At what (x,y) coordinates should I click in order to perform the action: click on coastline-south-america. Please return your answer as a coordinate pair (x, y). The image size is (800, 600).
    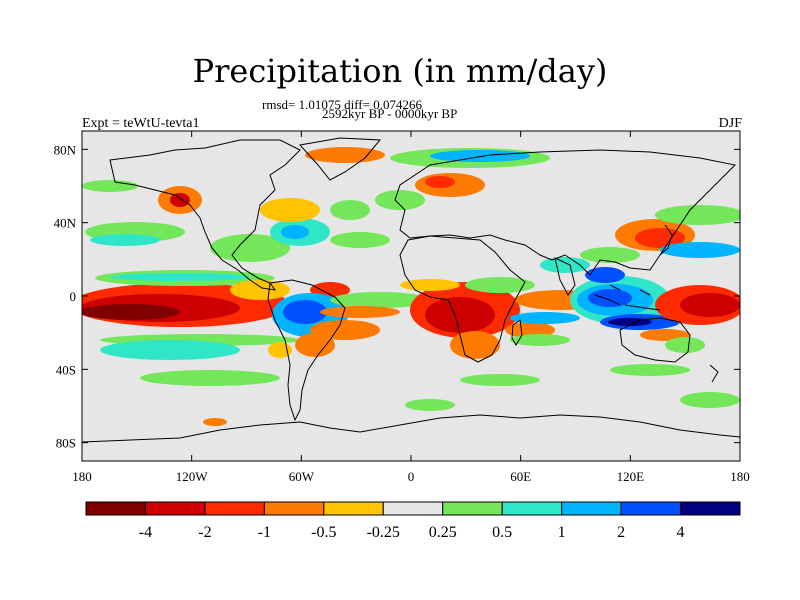
    Looking at the image, I should click on (306, 350).